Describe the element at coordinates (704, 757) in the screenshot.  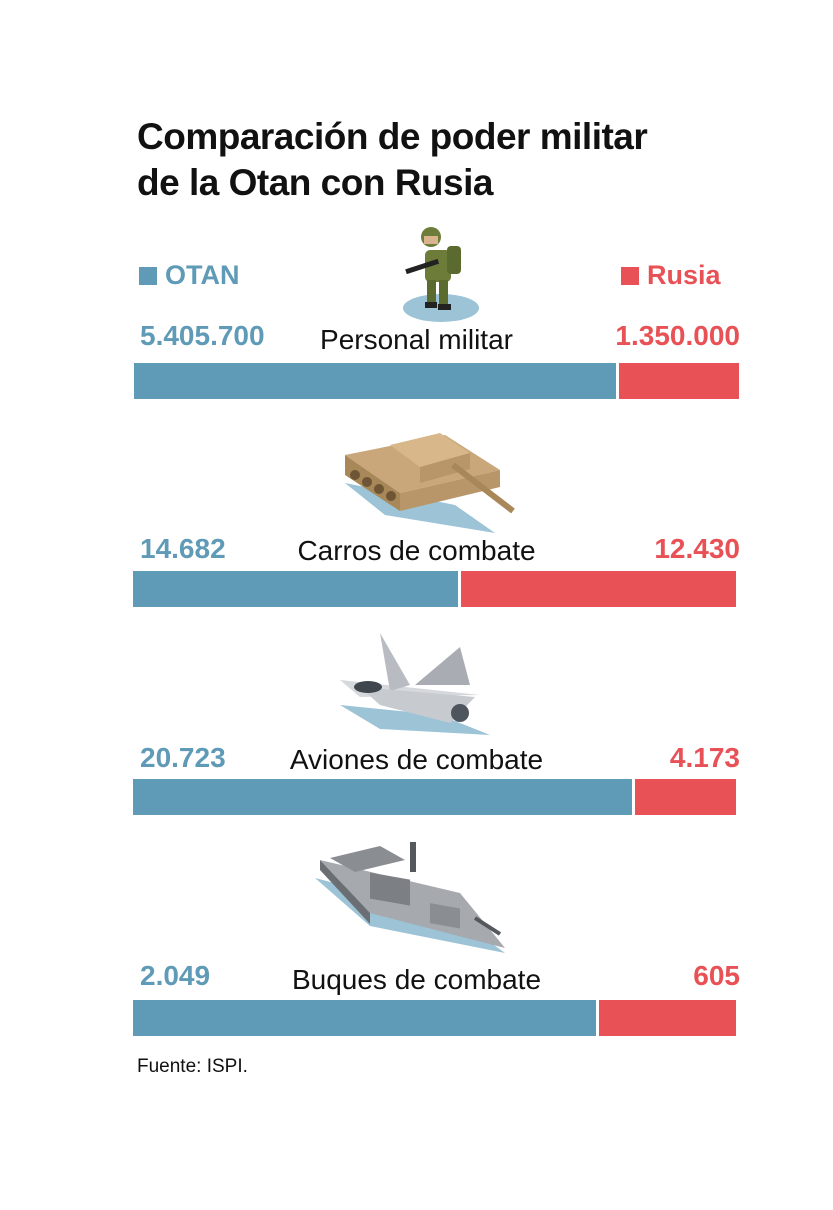
I see `value-rusia-aviones: 4.173` at that location.